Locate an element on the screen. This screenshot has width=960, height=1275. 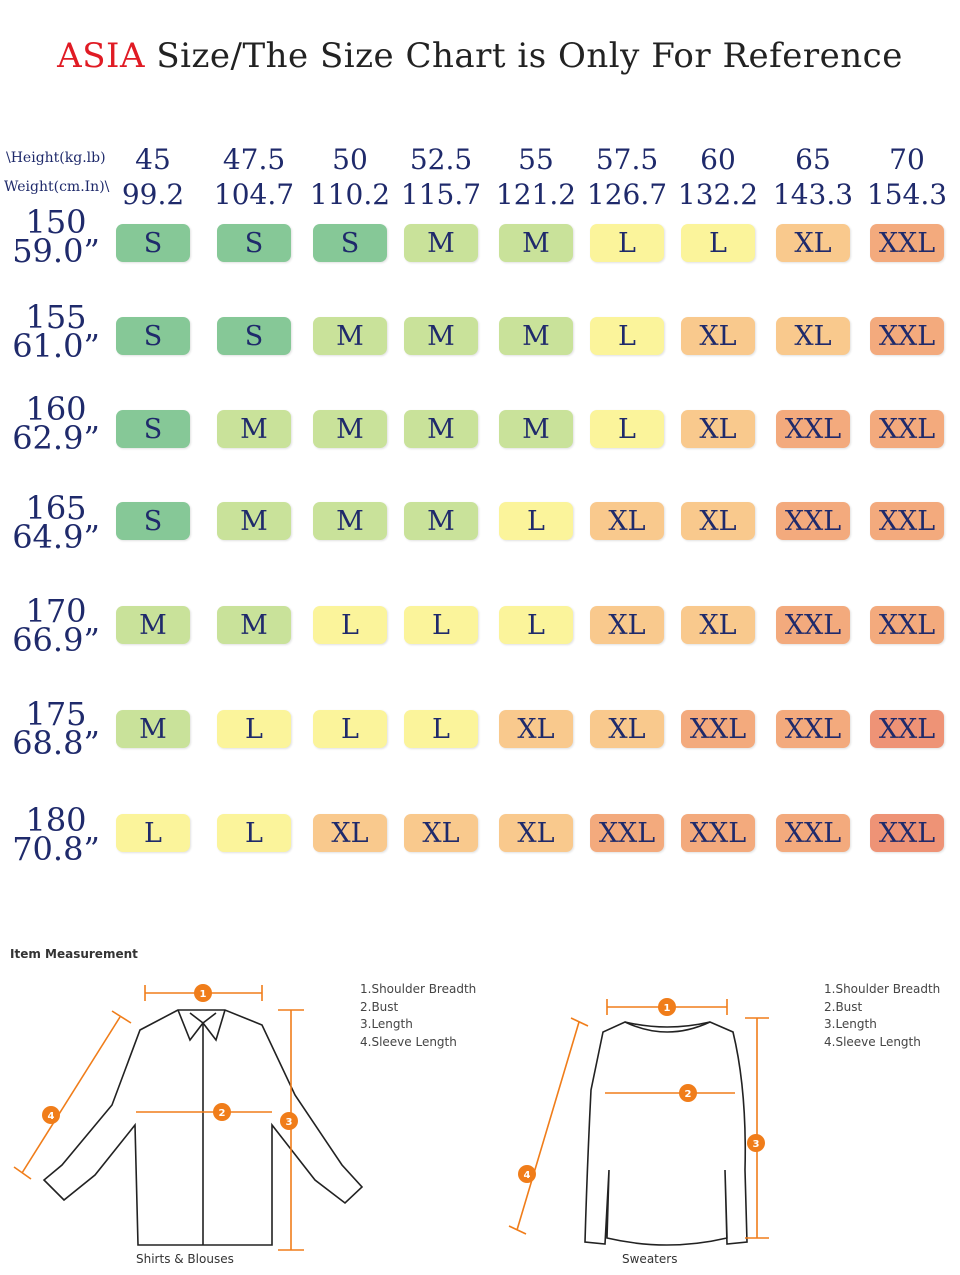
height-in: 62.9” is located at coordinates (56, 438).